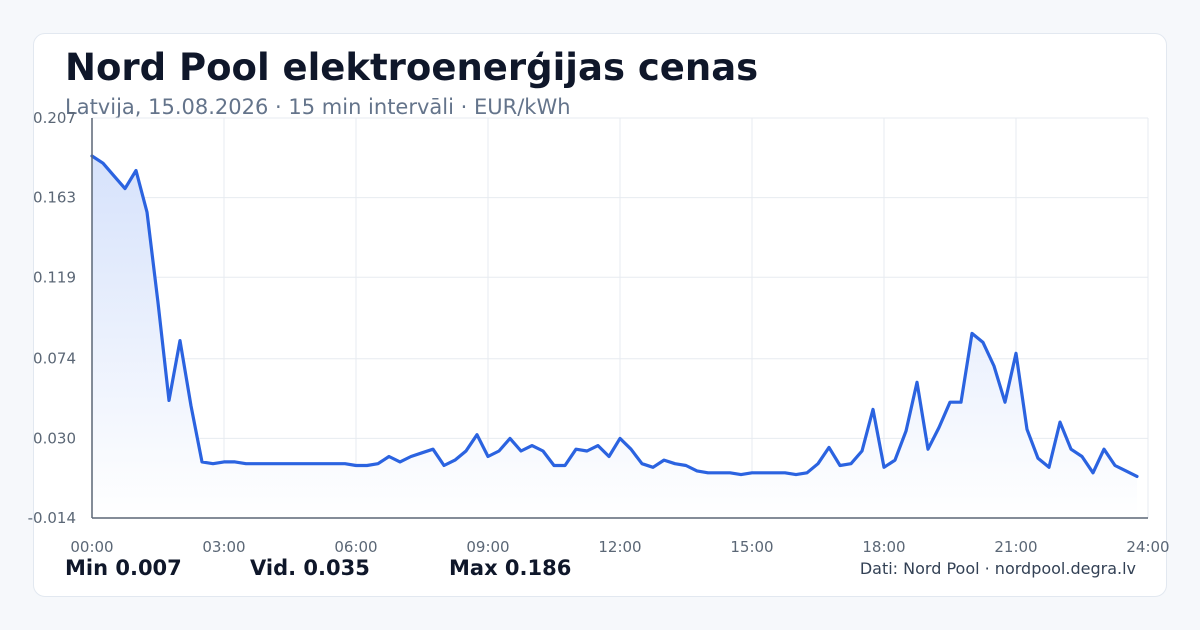  Describe the element at coordinates (1147, 547) in the screenshot. I see `x-tick-label: 24:00` at that location.